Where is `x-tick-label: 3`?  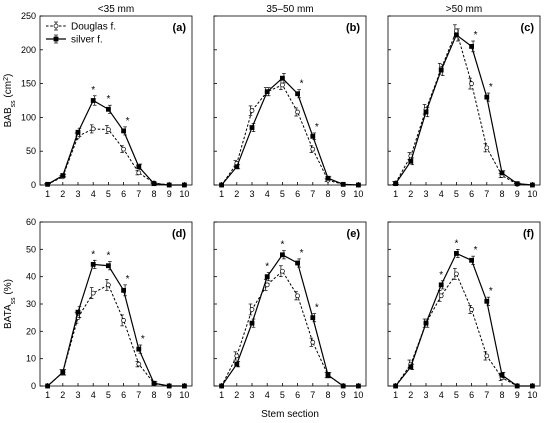
x-tick-label: 3 is located at coordinates (425, 194).